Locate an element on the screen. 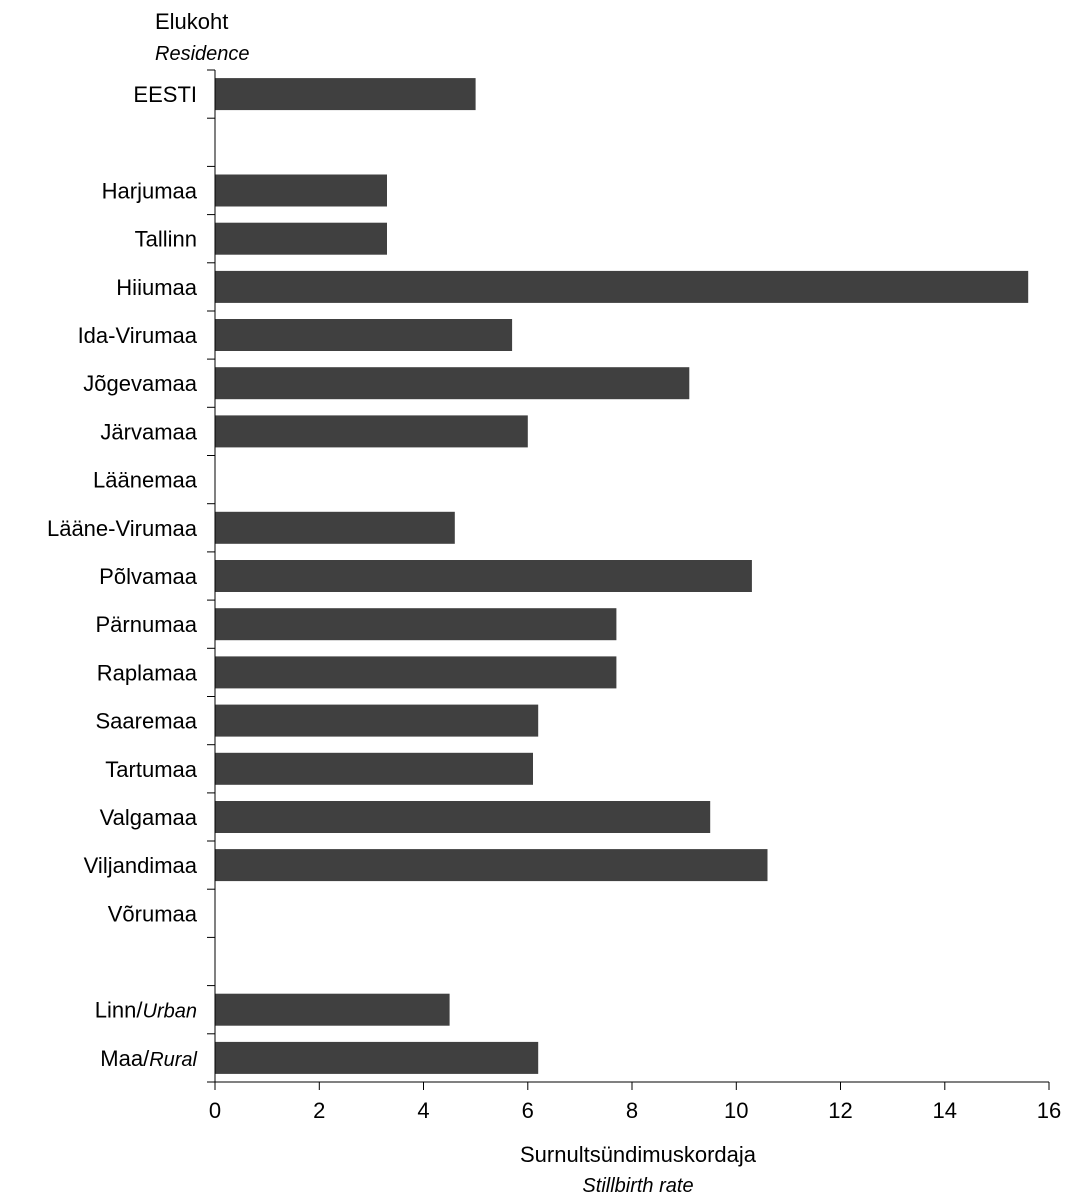  category-label: Raplamaa is located at coordinates (147, 672).